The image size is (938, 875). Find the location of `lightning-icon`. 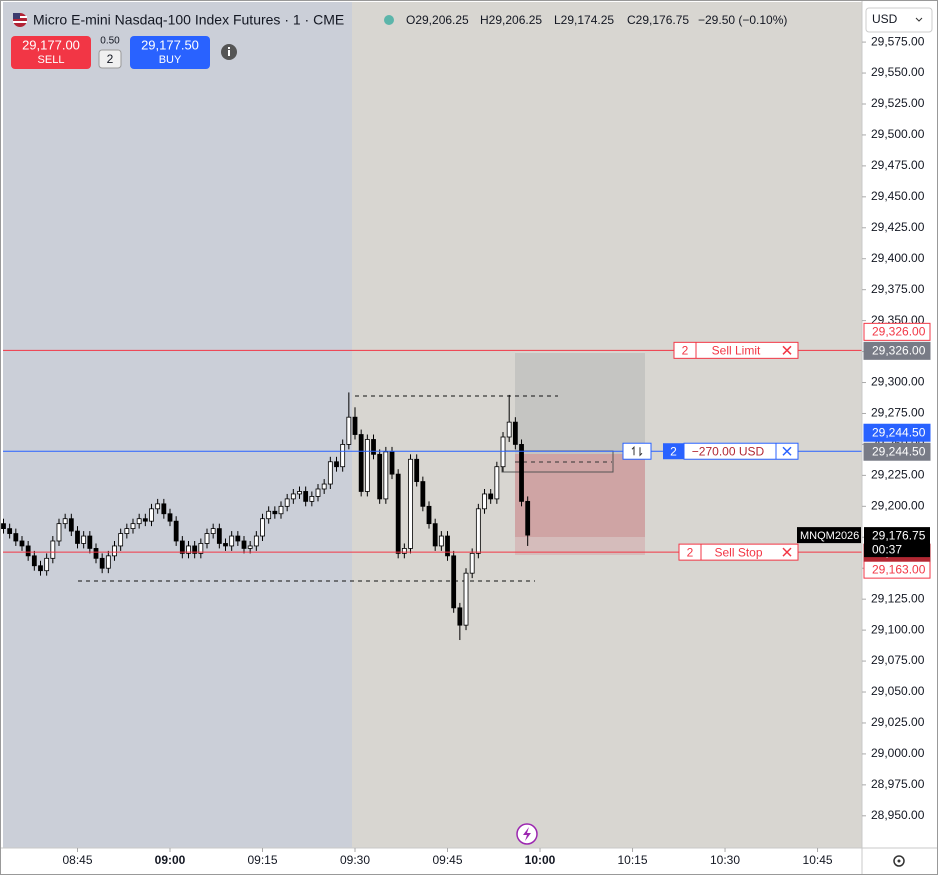

lightning-icon is located at coordinates (527, 834).